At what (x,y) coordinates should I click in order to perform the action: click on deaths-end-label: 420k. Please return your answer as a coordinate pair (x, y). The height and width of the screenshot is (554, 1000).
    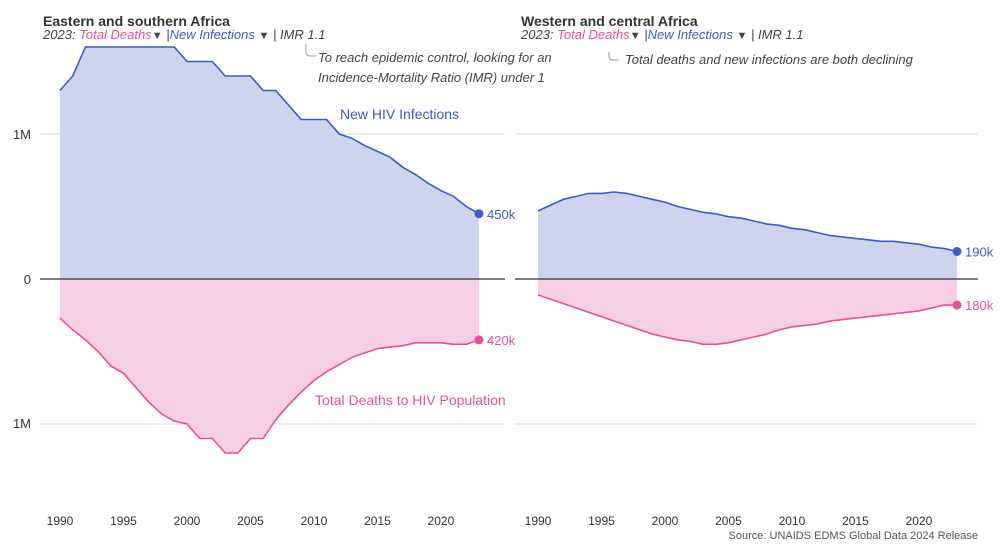
    Looking at the image, I should click on (501, 340).